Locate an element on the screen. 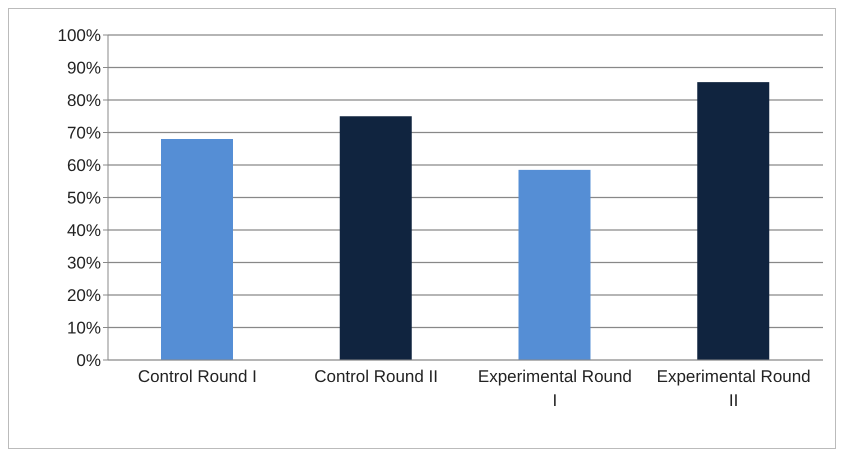 The image size is (844, 457). y-tick-label: 90% is located at coordinates (83, 68).